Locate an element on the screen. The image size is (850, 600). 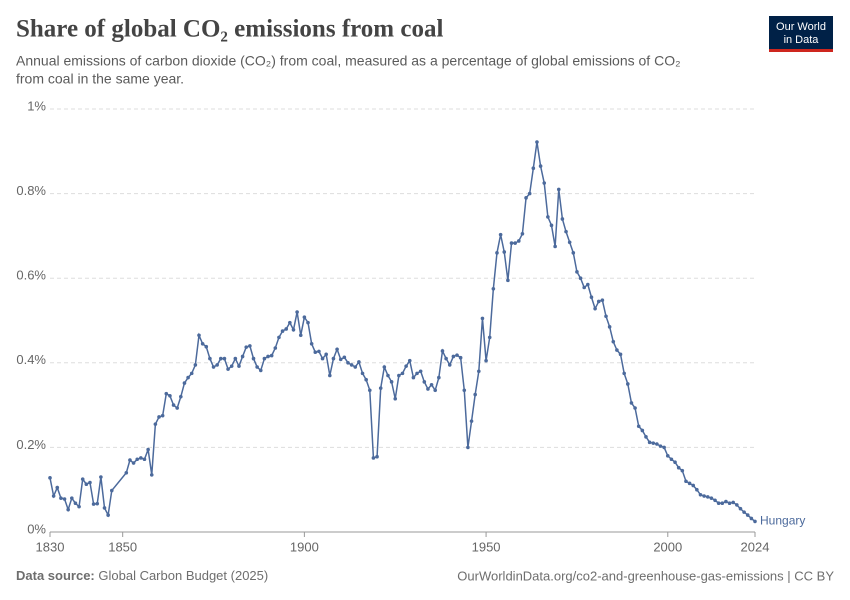
subtitle: from coal in the same year. is located at coordinates (100, 79).